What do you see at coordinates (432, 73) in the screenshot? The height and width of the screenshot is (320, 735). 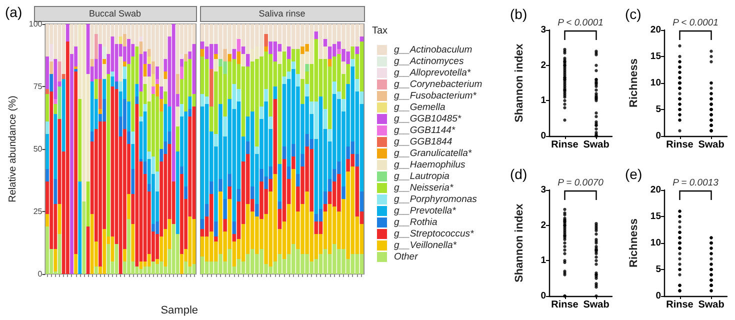 I see `legend-label: g__Alloprevotella*` at bounding box center [432, 73].